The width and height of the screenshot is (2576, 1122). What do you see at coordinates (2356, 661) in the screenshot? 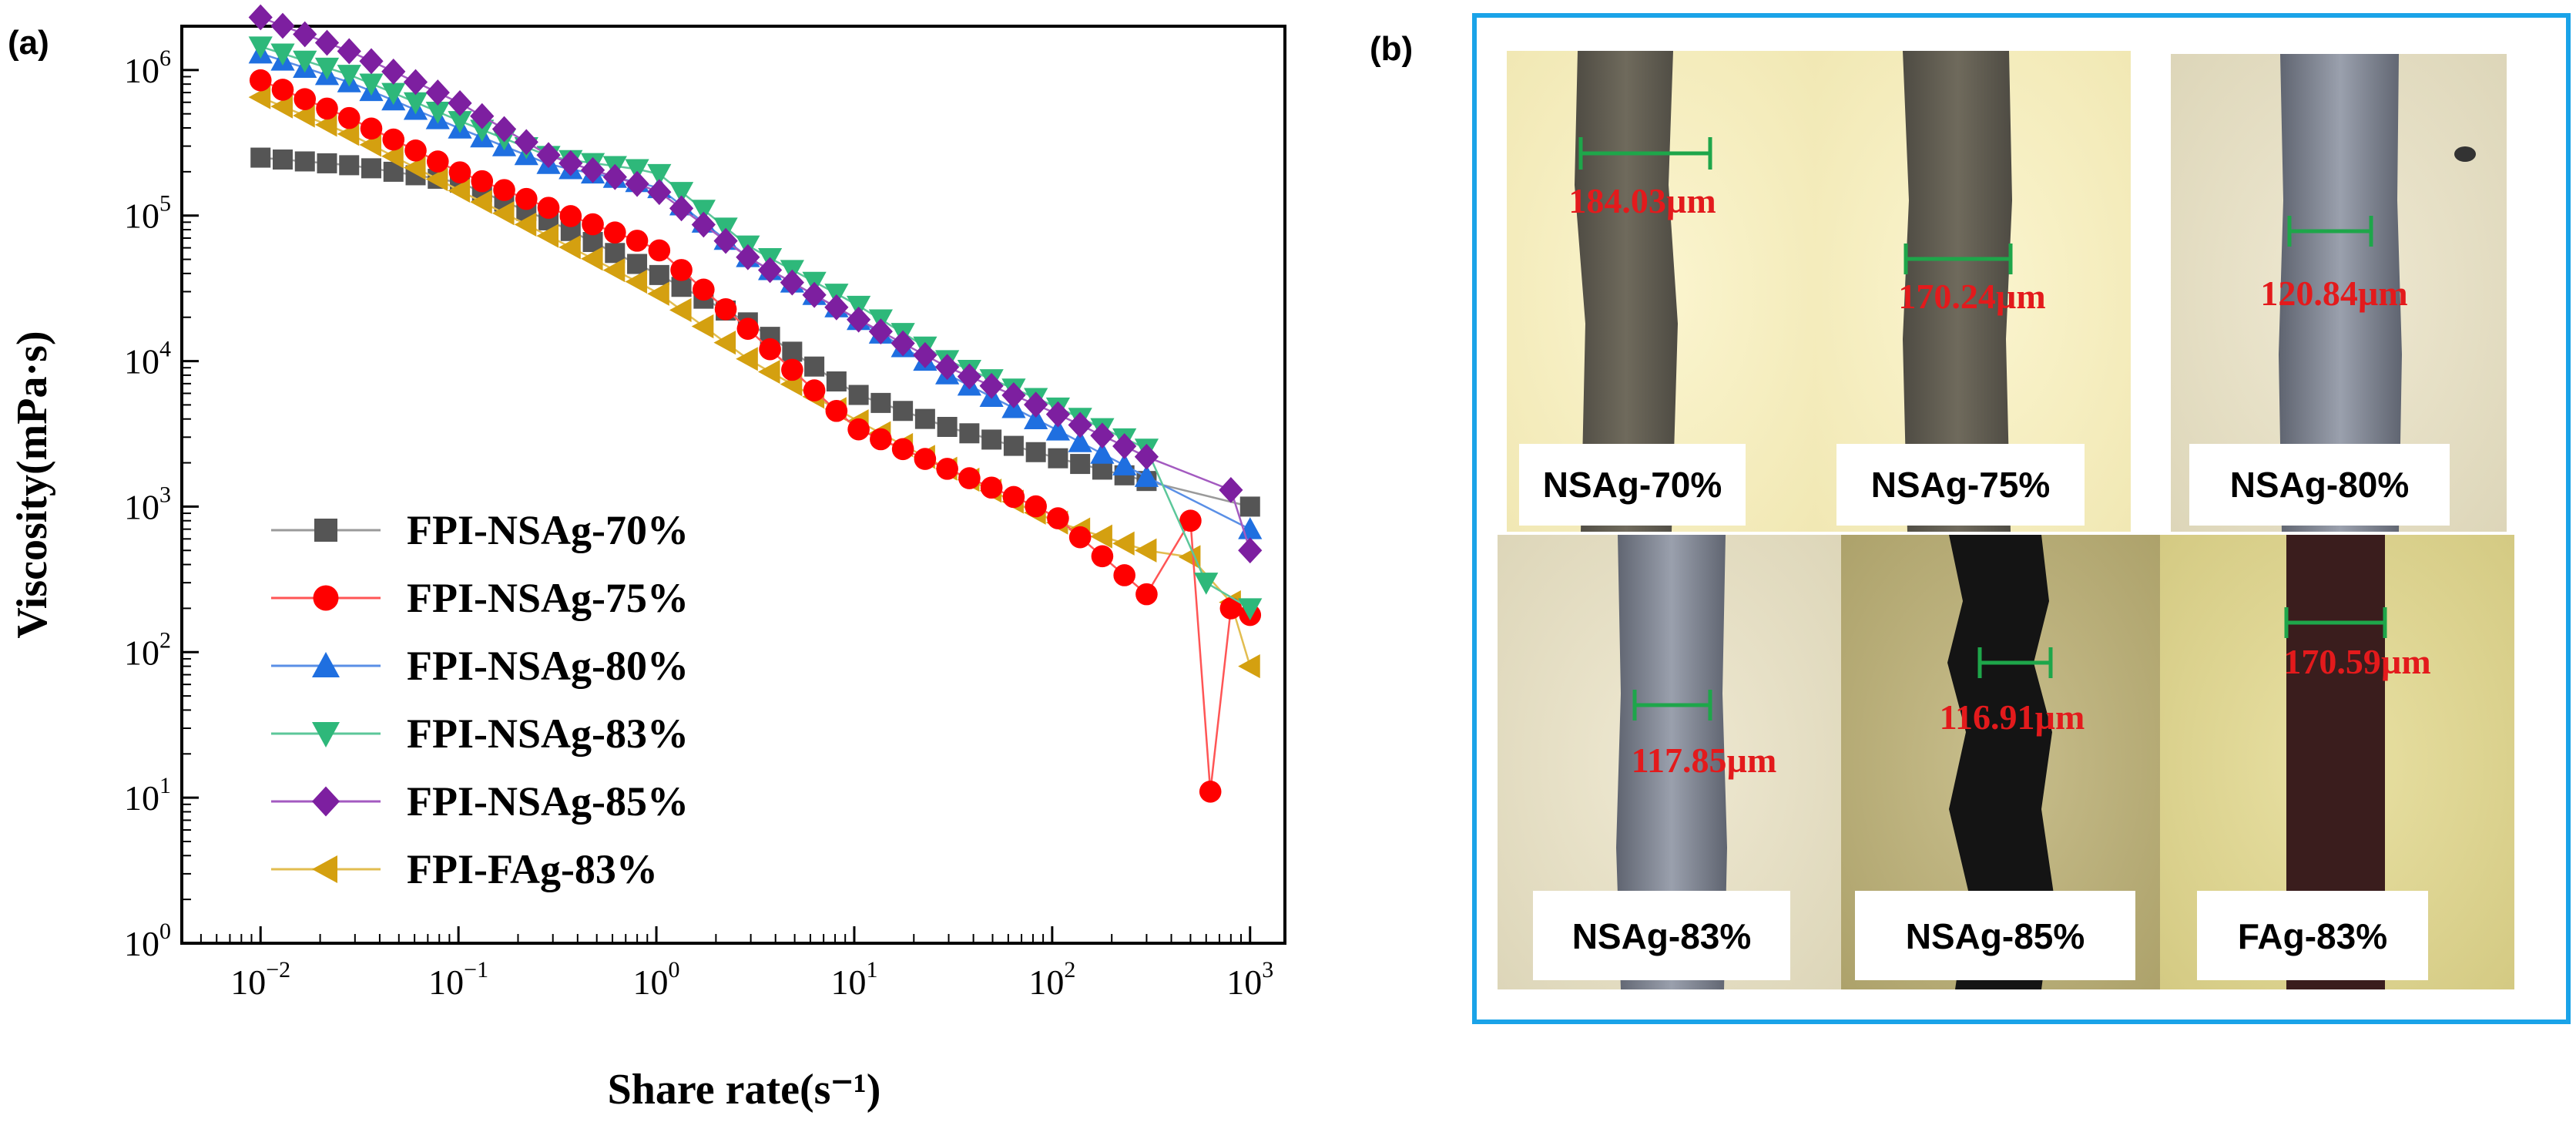
I see `measurement-fag-83: 170.59µm` at bounding box center [2356, 661].